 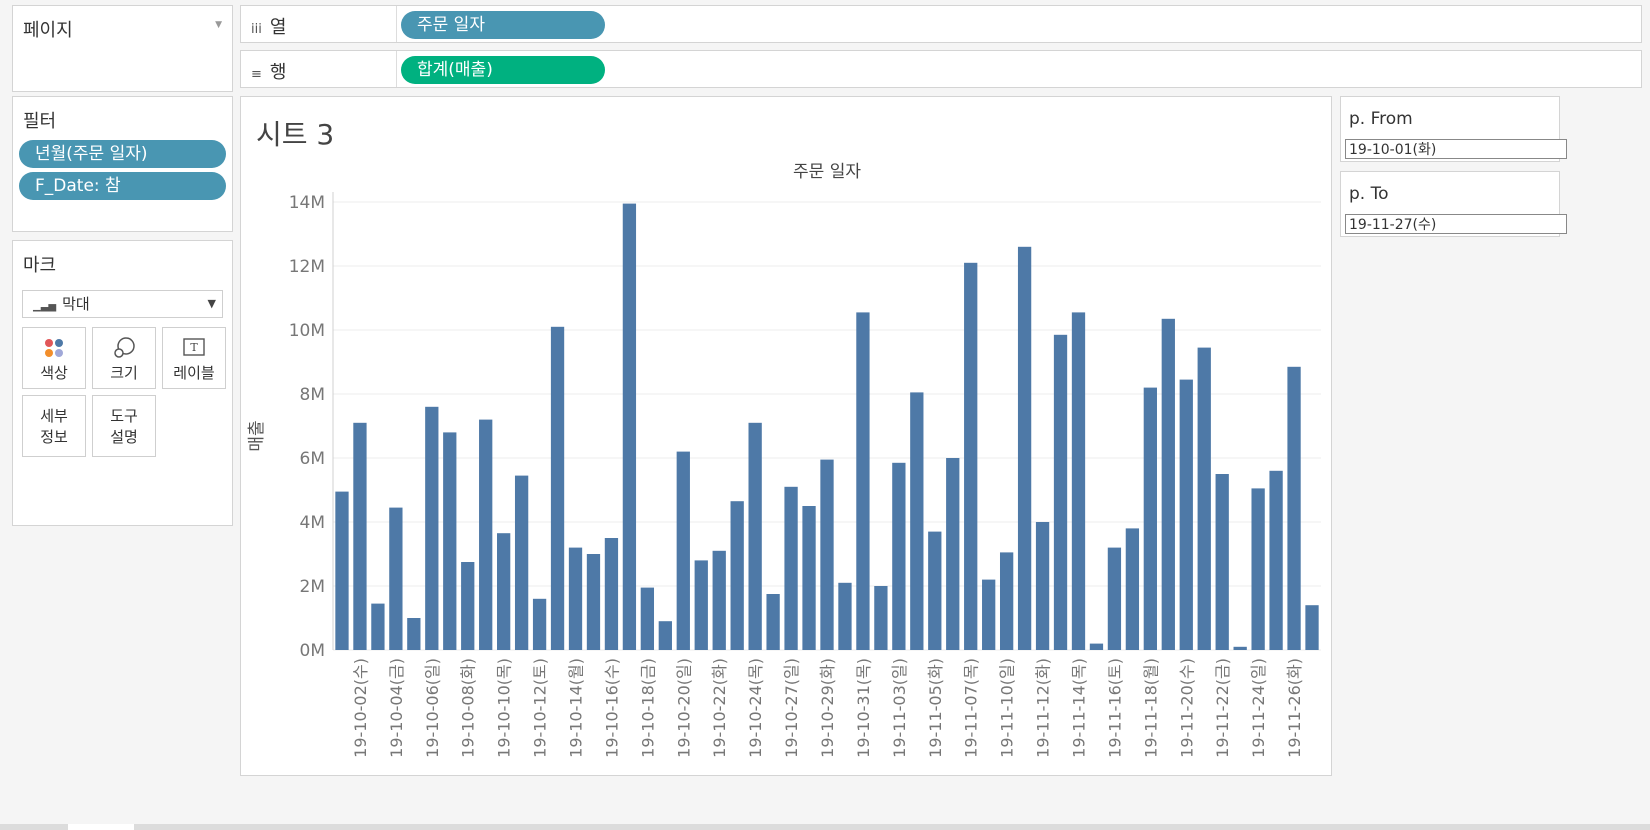 What do you see at coordinates (122, 304) in the screenshot?
I see `mark-type-dropdown: ▁▃▅ 막대 ▼` at bounding box center [122, 304].